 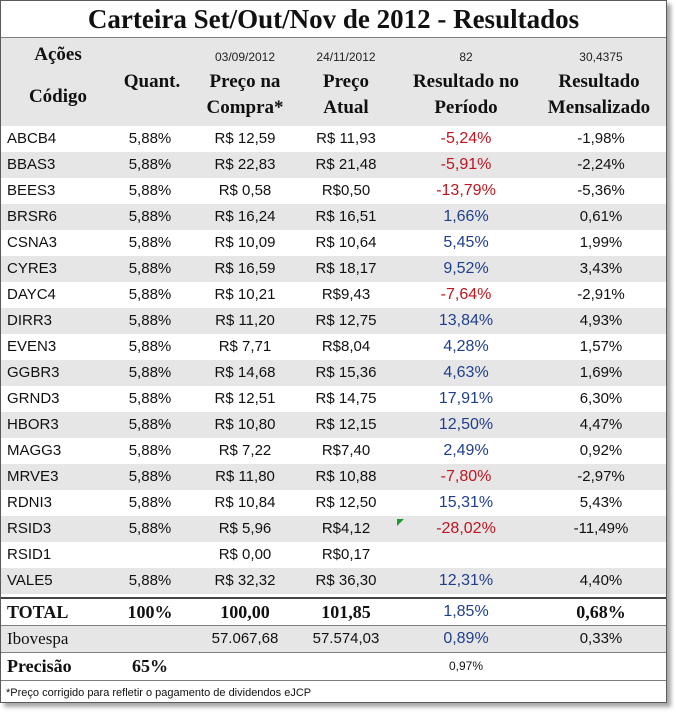 What do you see at coordinates (346, 190) in the screenshot?
I see `current-price-cell: R$0,50` at bounding box center [346, 190].